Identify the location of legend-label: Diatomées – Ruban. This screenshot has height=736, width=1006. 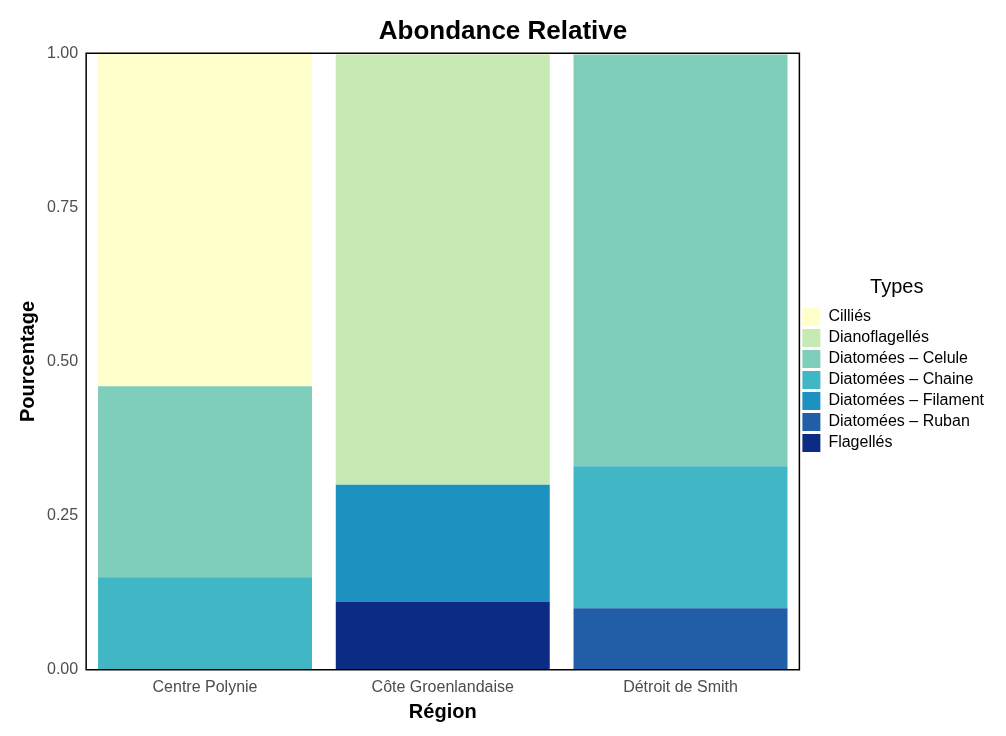
(899, 421).